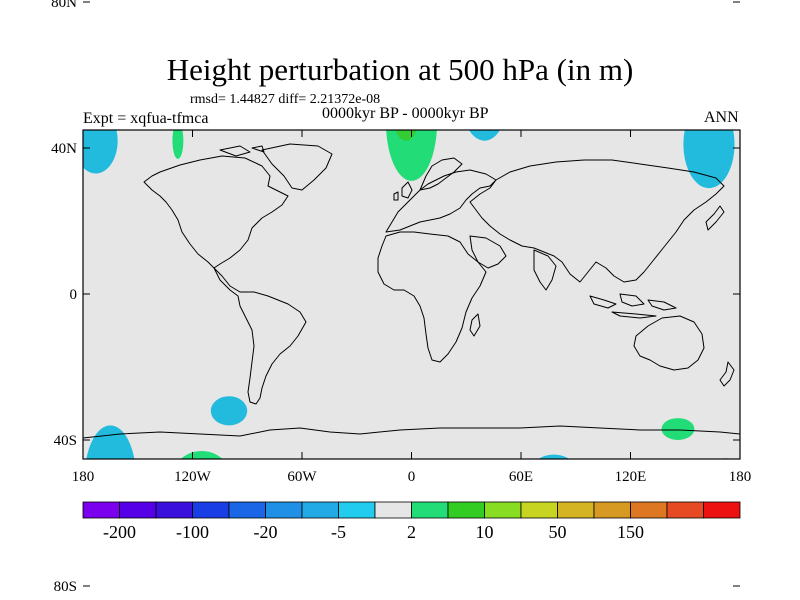 This screenshot has height=600, width=800. What do you see at coordinates (242, 151) in the screenshot?
I see `coastline-arctic-islands` at bounding box center [242, 151].